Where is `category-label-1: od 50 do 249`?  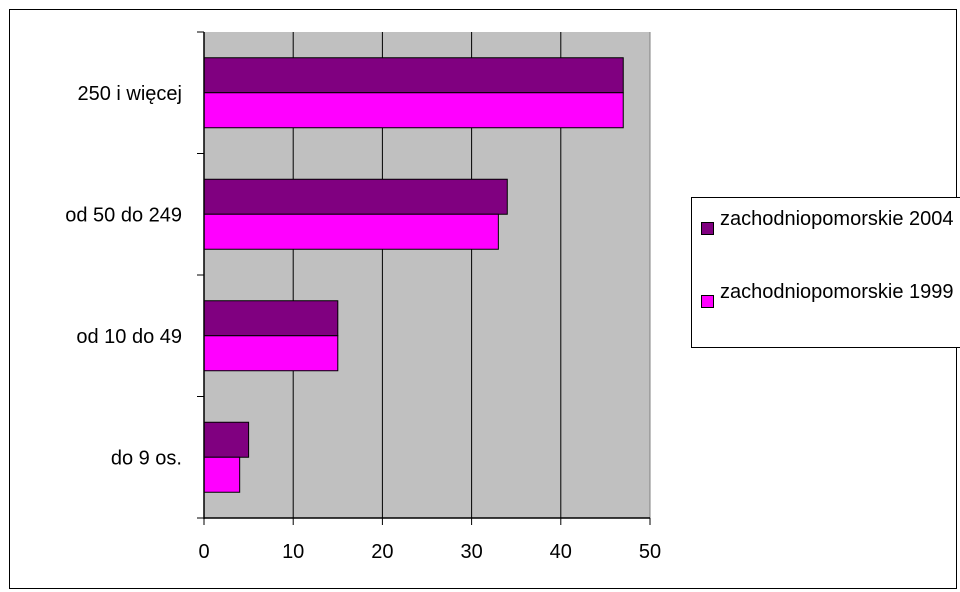 category-label-1: od 50 do 249 is located at coordinates (123, 215).